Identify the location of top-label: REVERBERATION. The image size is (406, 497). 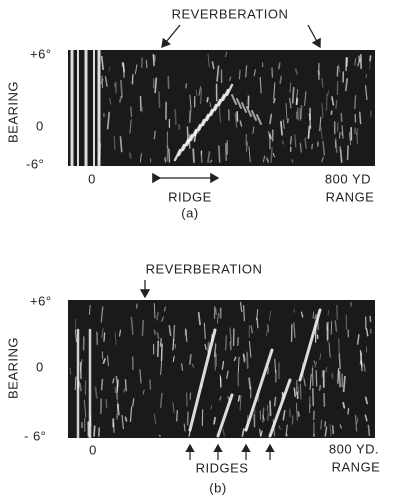
(204, 268).